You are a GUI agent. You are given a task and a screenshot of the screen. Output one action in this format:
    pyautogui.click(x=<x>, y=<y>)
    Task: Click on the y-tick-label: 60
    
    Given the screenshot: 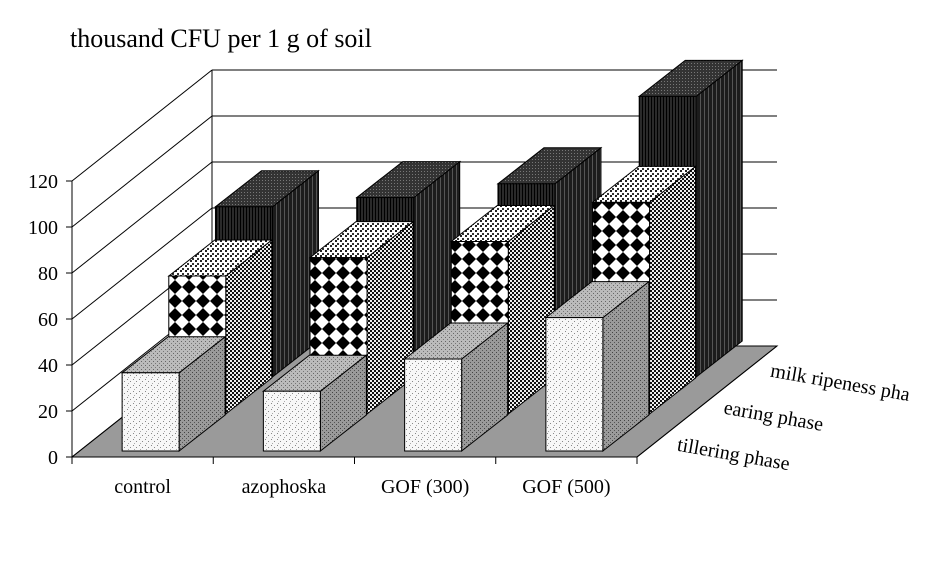 What is the action you would take?
    pyautogui.click(x=48, y=320)
    